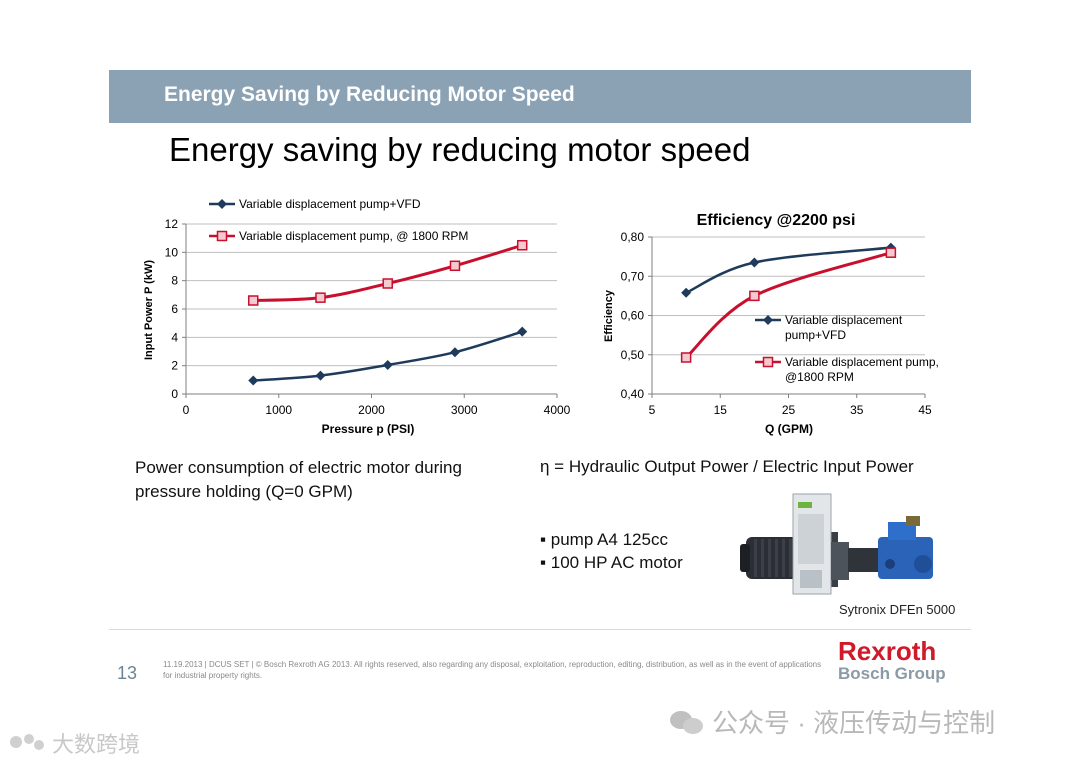 Image resolution: width=1080 pixels, height=763 pixels. What do you see at coordinates (611, 562) in the screenshot?
I see `bullet-motor: ▪ 100 HP AC motor` at bounding box center [611, 562].